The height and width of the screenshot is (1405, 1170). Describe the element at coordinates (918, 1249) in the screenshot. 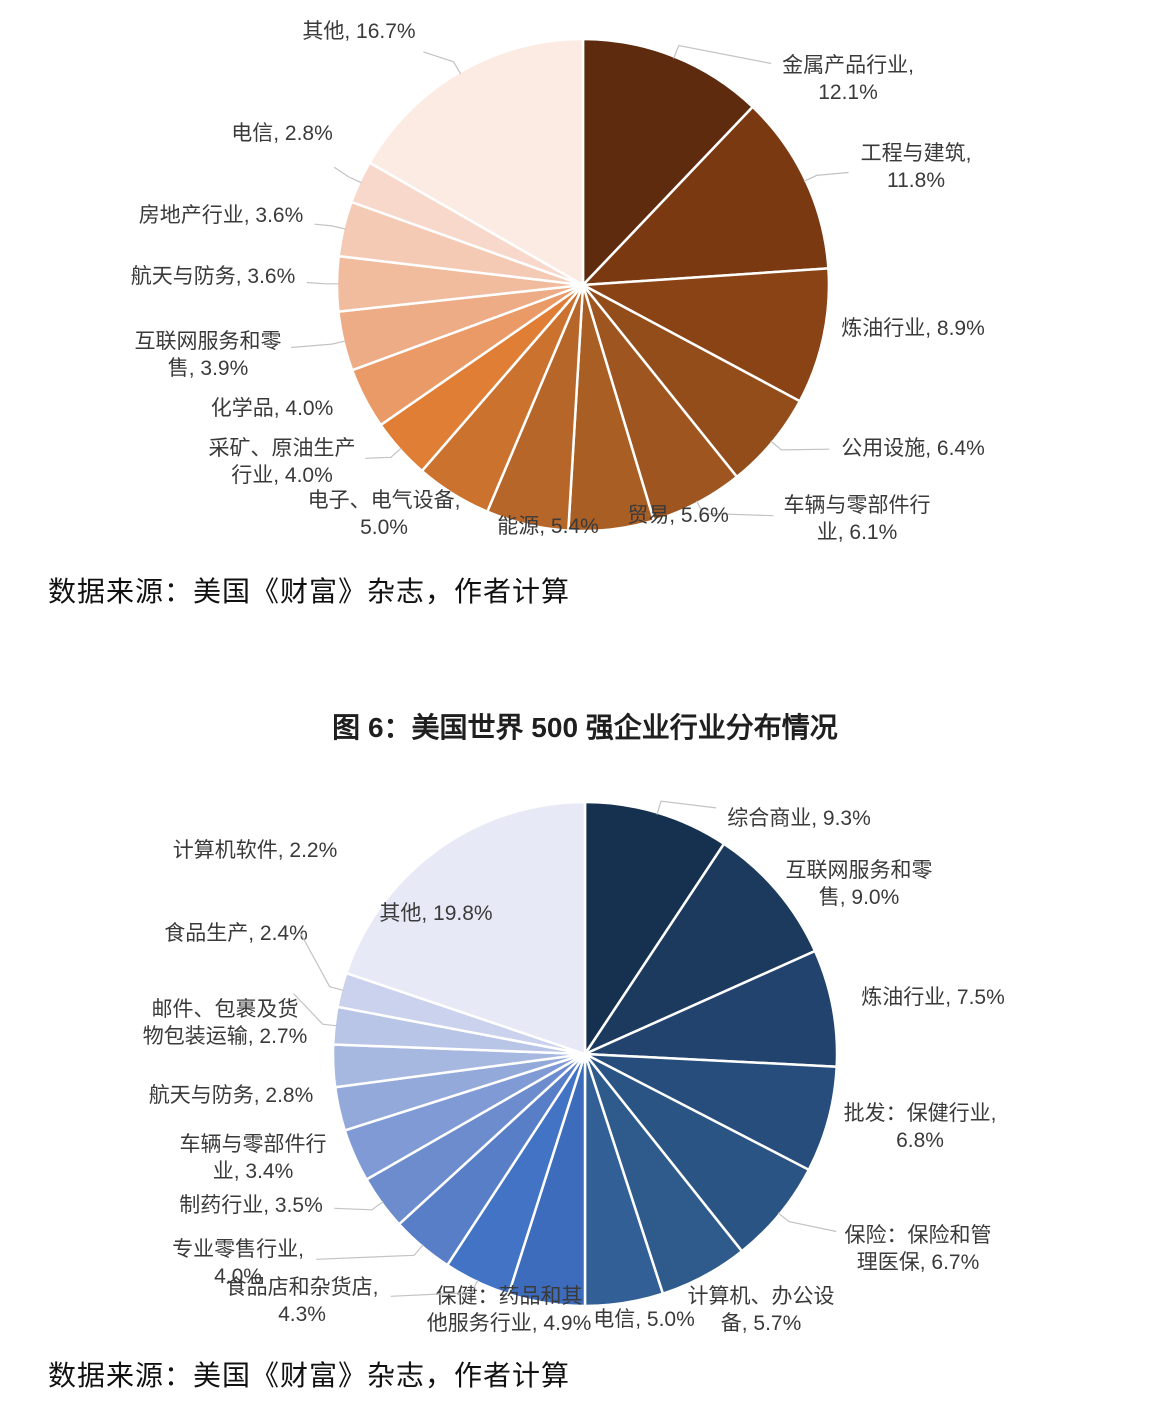

I see `pie-label-4: 保险：保险和管理医保, 6.7%` at that location.